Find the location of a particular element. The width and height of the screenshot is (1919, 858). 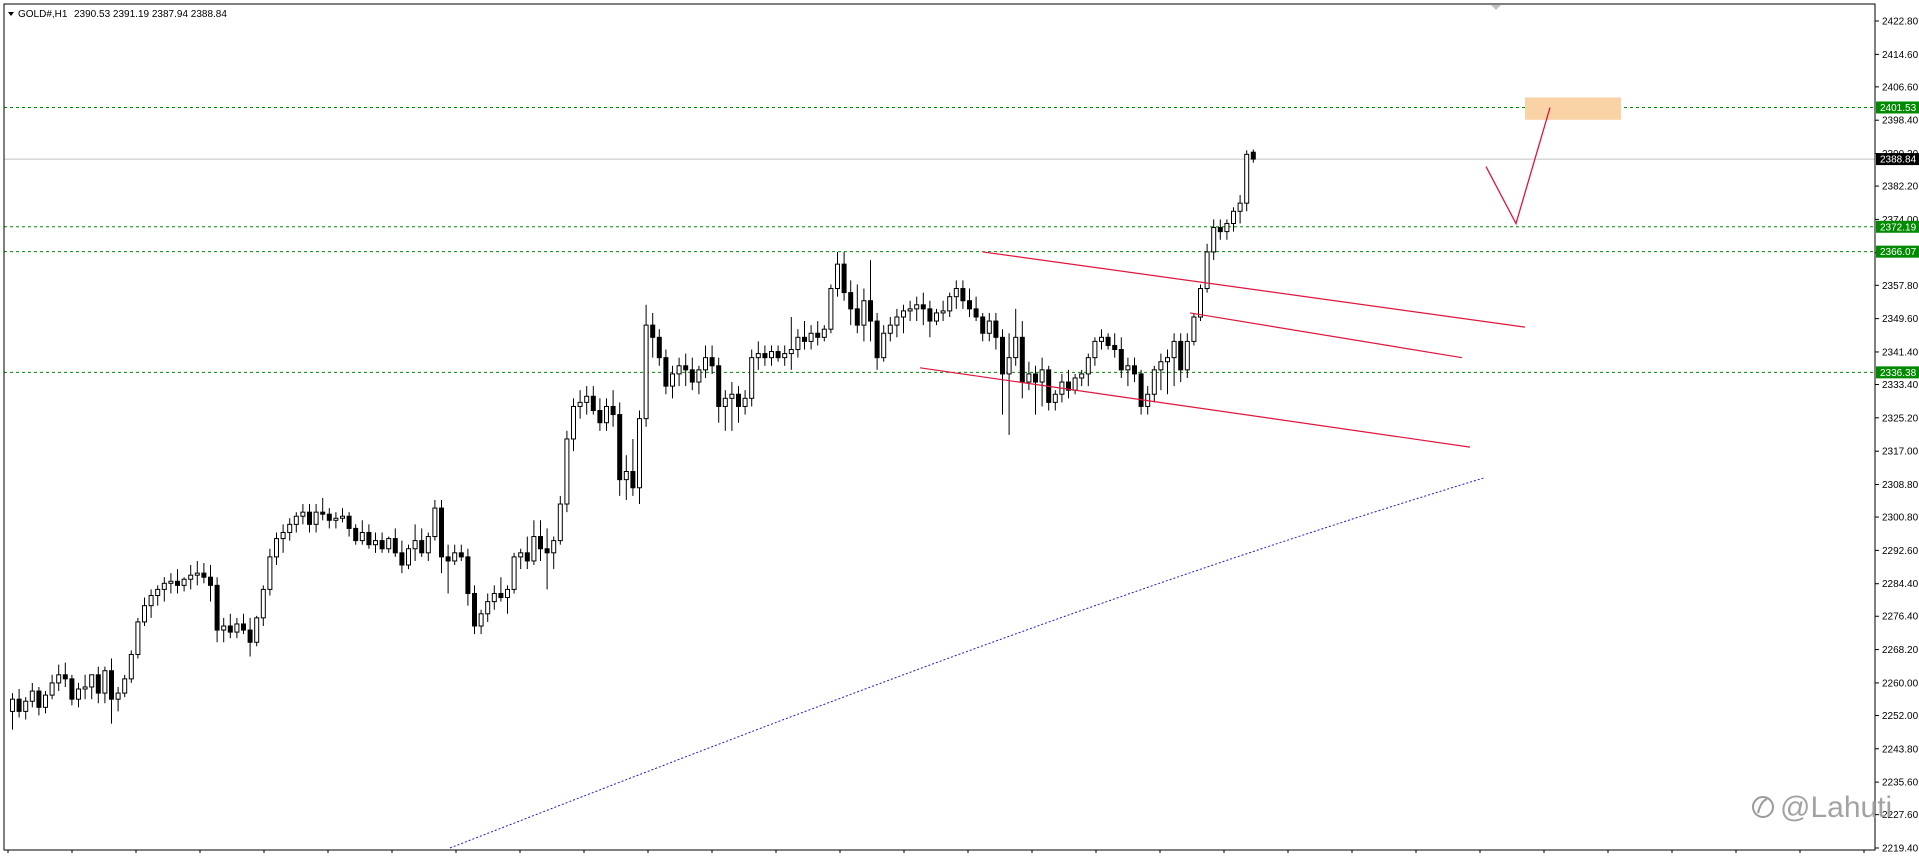

target-zone is located at coordinates (1573, 108).